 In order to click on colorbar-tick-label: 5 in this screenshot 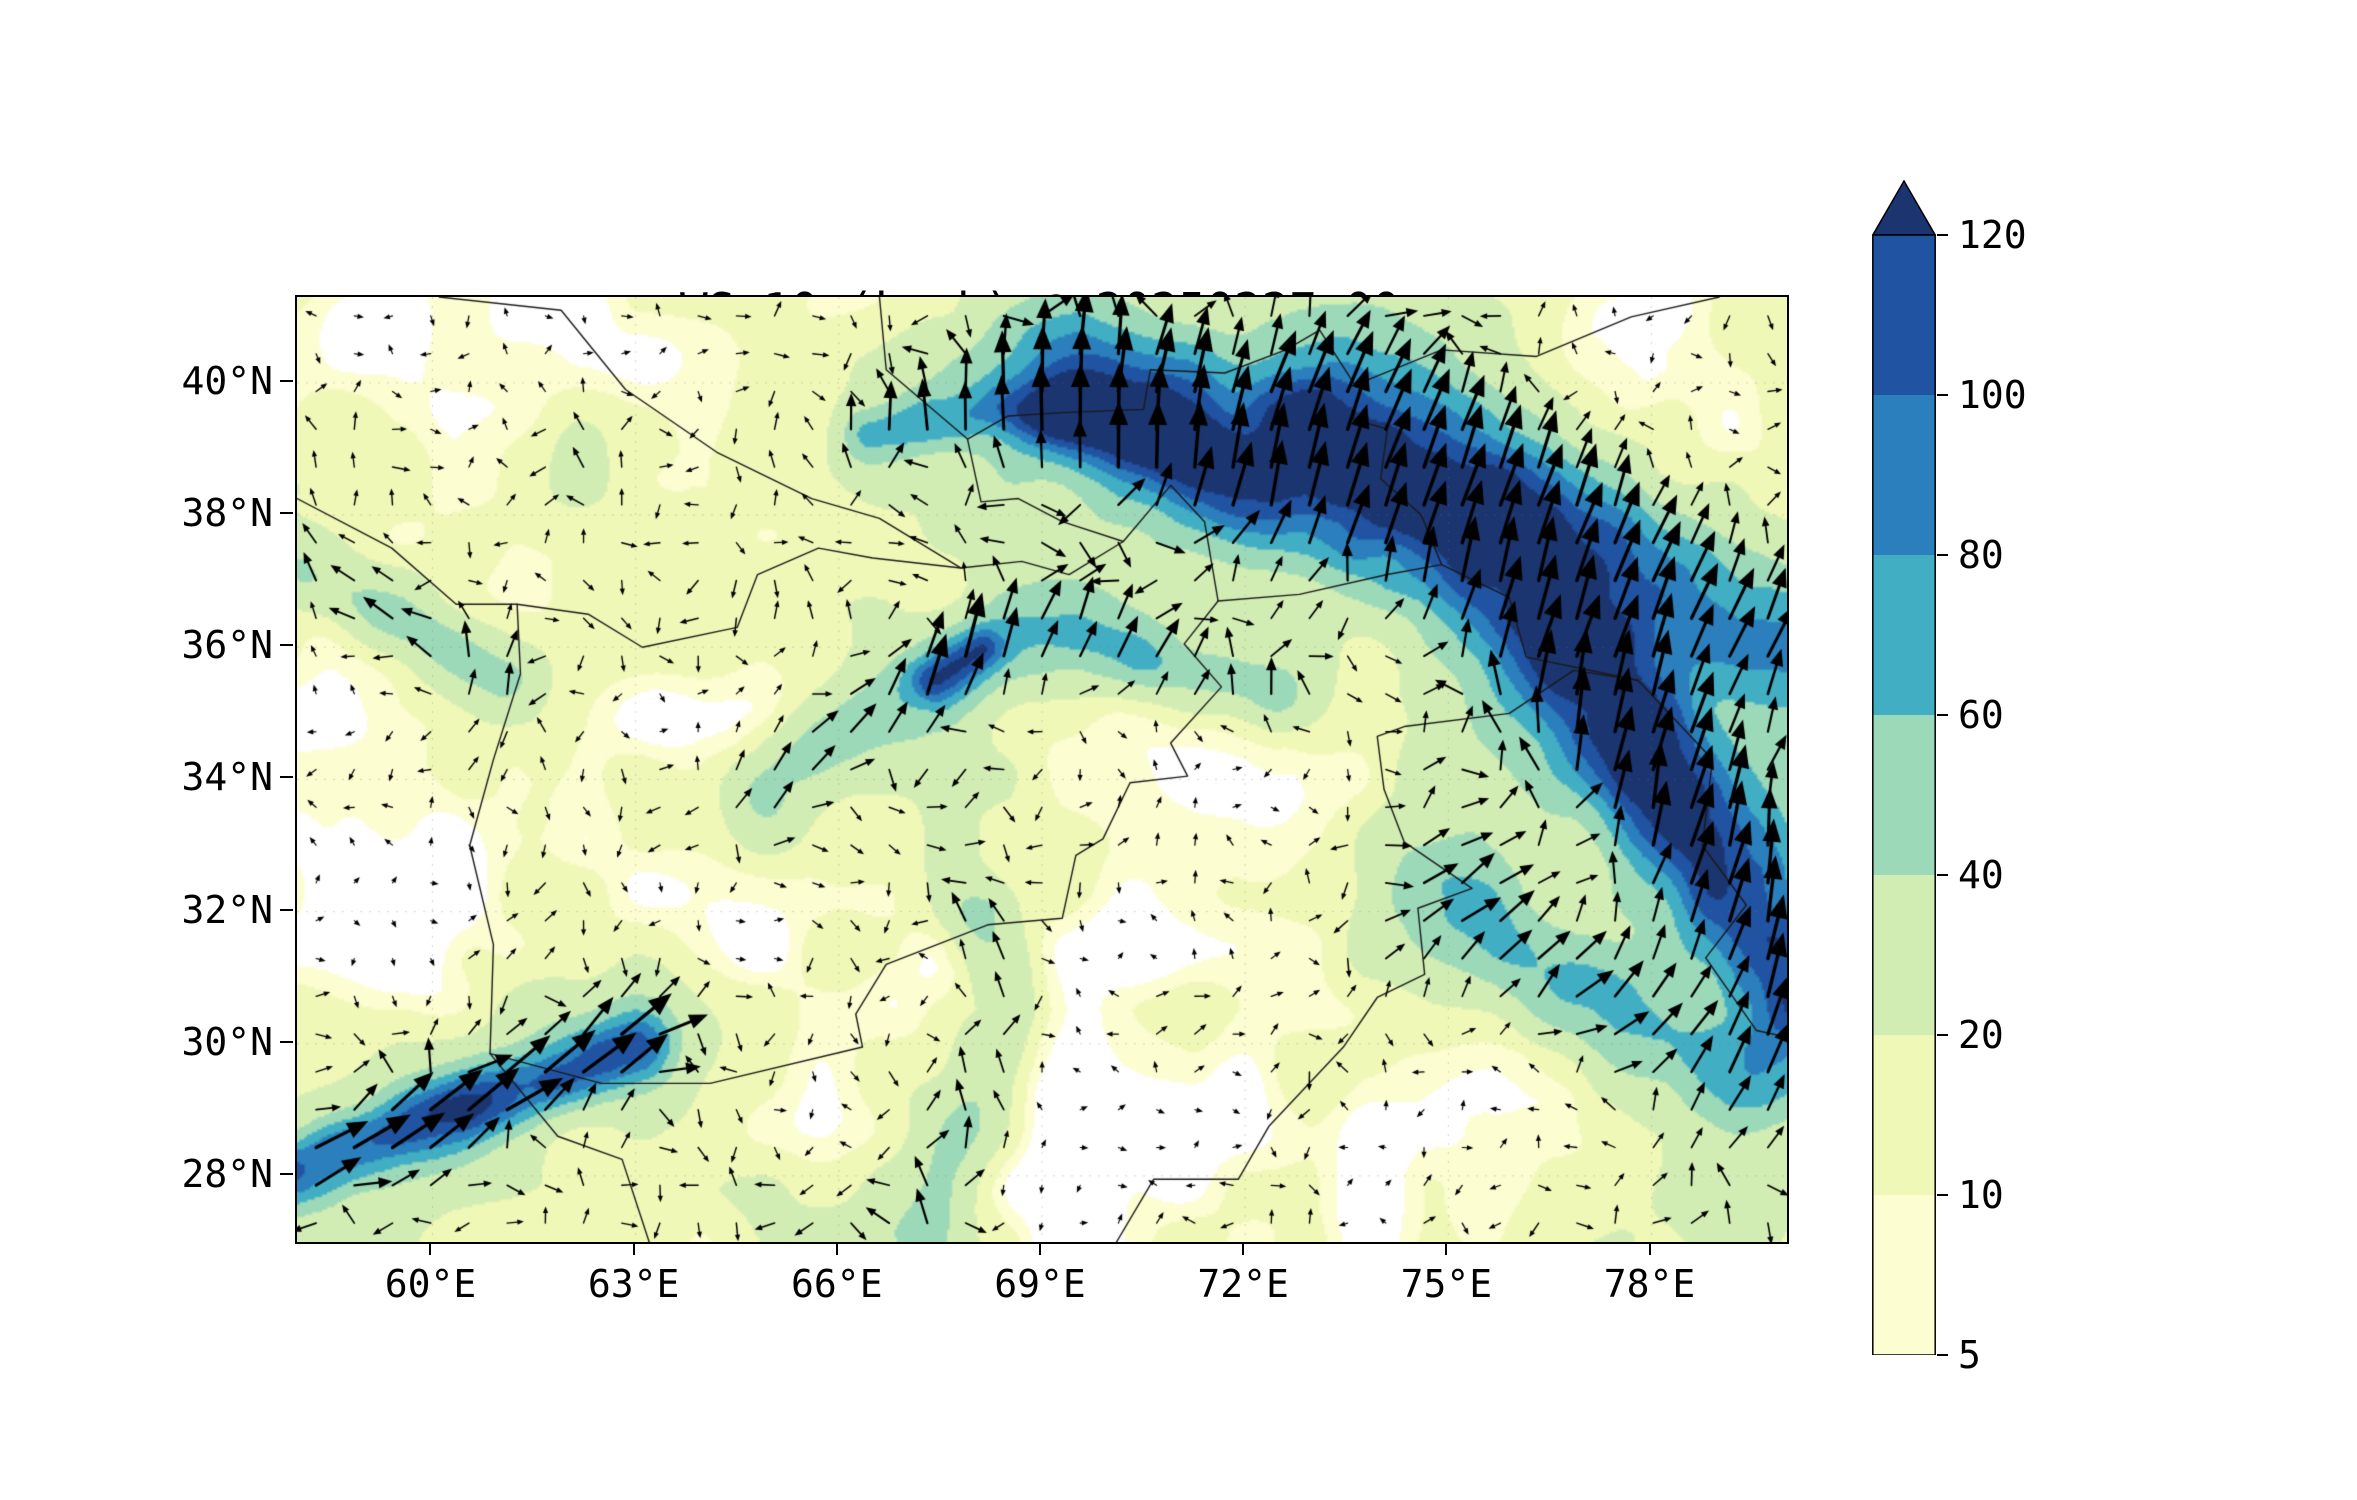, I will do `click(1969, 1355)`.